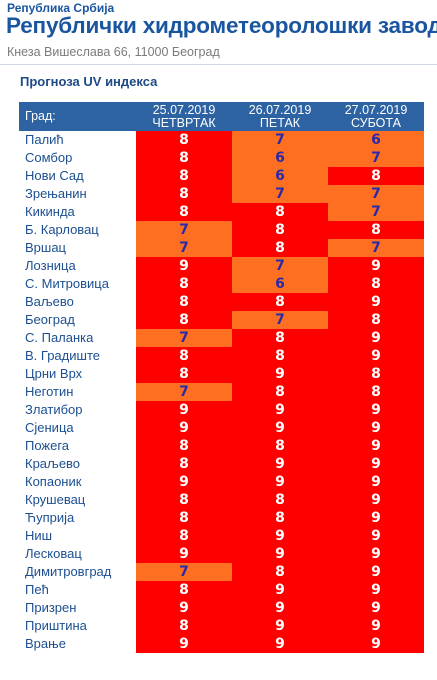 The image size is (437, 680). Describe the element at coordinates (280, 122) in the screenshot. I see `day-weekday: ПЕТАК` at that location.